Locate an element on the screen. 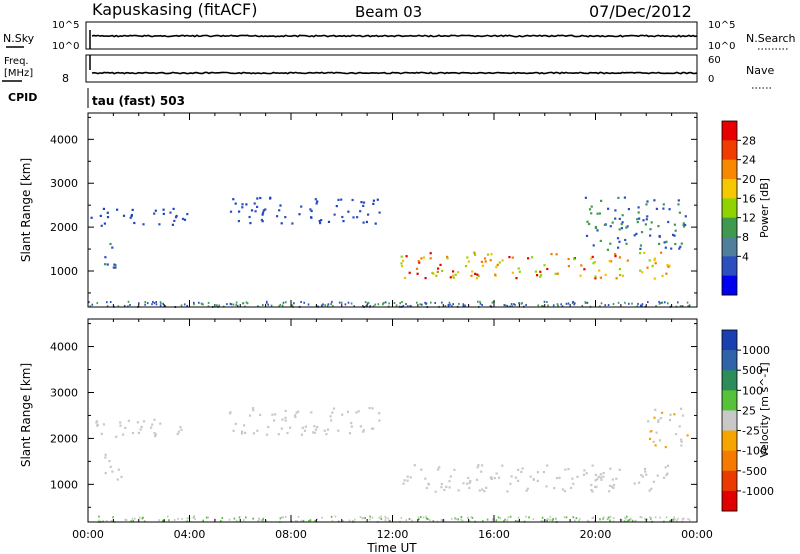  noise-right-tick-bottom: 10^0 is located at coordinates (721, 46).